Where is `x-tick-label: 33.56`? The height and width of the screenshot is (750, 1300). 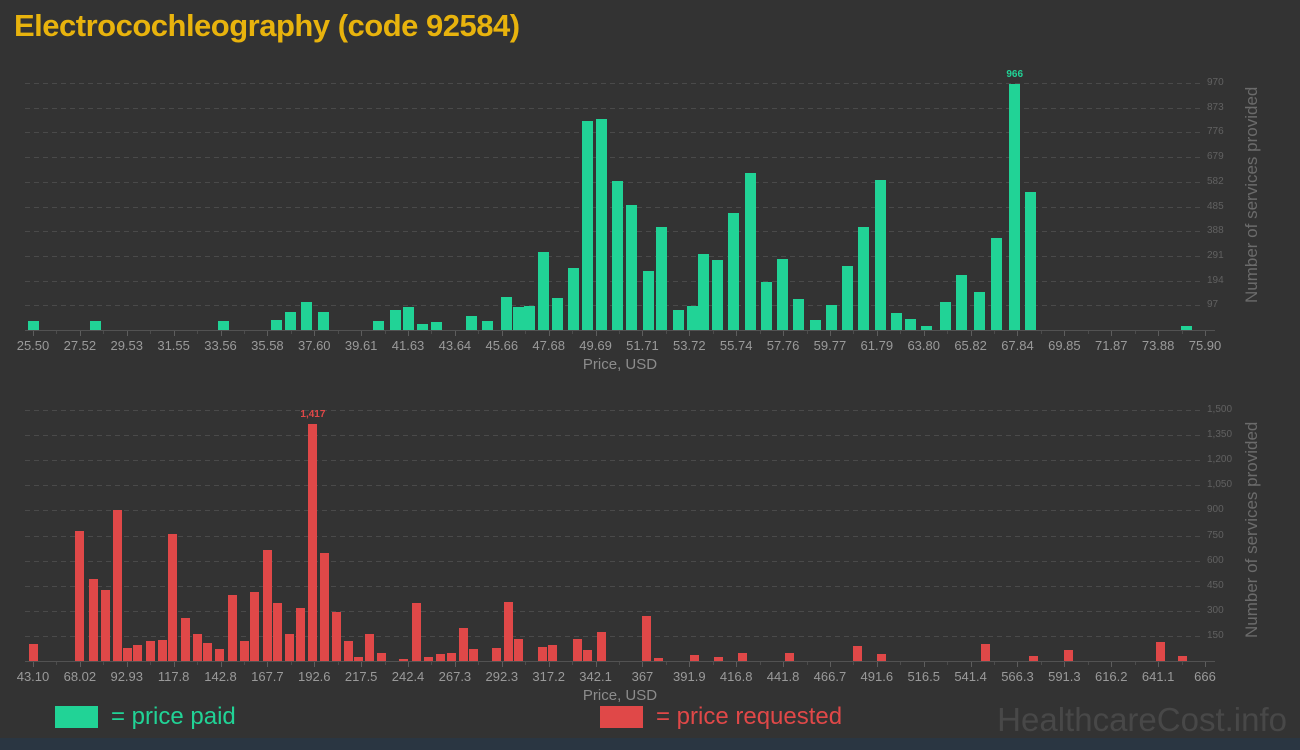 x-tick-label: 33.56 is located at coordinates (220, 345).